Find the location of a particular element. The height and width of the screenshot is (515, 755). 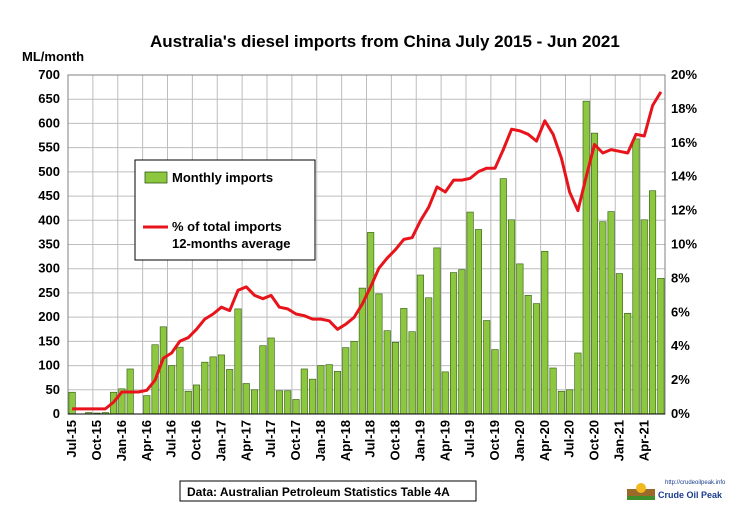

x-tick-label: Jul-19 is located at coordinates (469, 439).